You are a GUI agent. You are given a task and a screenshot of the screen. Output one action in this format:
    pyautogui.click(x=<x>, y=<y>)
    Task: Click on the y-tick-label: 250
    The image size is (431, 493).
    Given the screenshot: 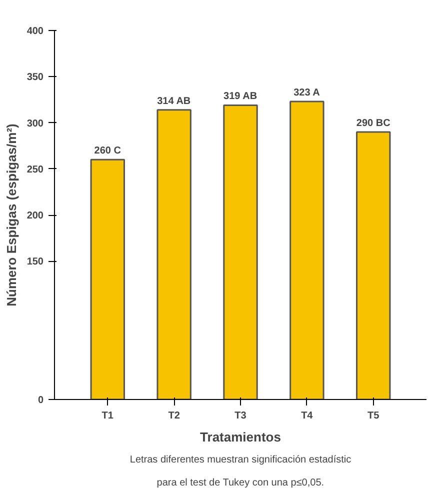 What is the action you would take?
    pyautogui.click(x=35, y=170)
    